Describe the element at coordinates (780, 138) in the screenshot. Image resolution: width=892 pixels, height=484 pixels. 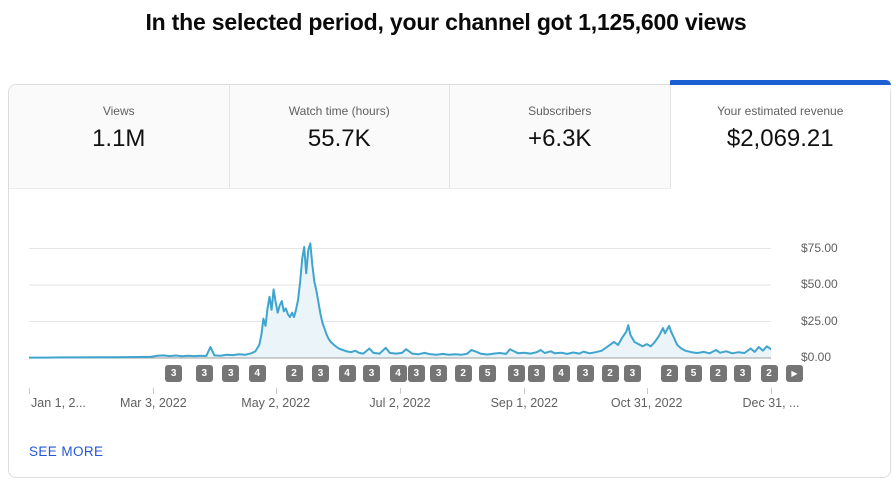
I see `tab-estimated-revenue-value: $2,069.21` at that location.